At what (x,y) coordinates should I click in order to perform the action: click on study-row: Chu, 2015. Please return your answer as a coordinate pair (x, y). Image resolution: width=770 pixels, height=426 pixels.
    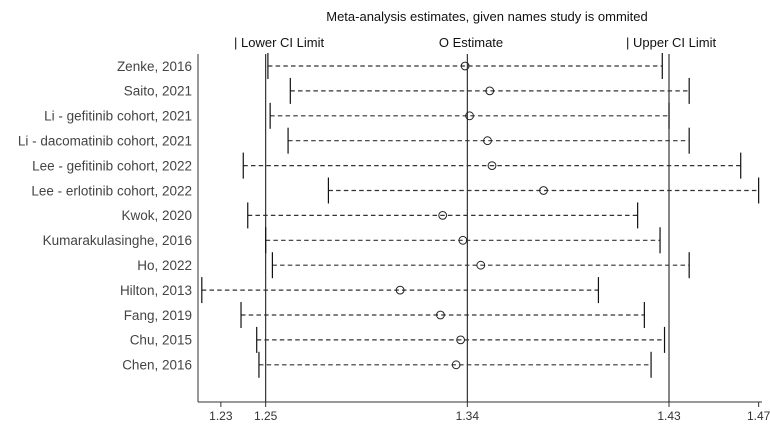
    Looking at the image, I should click on (398, 339).